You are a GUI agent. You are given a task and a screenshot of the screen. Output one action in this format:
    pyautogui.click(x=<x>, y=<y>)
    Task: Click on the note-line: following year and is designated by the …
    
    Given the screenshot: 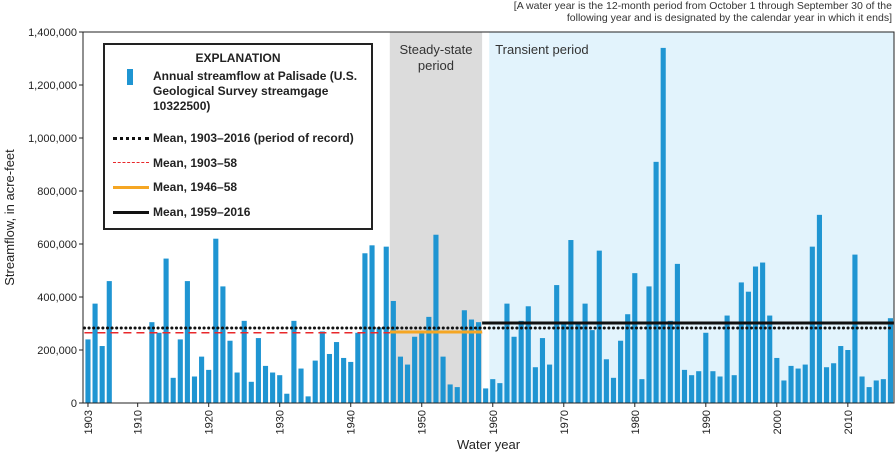 What is the action you would take?
    pyautogui.click(x=729, y=18)
    